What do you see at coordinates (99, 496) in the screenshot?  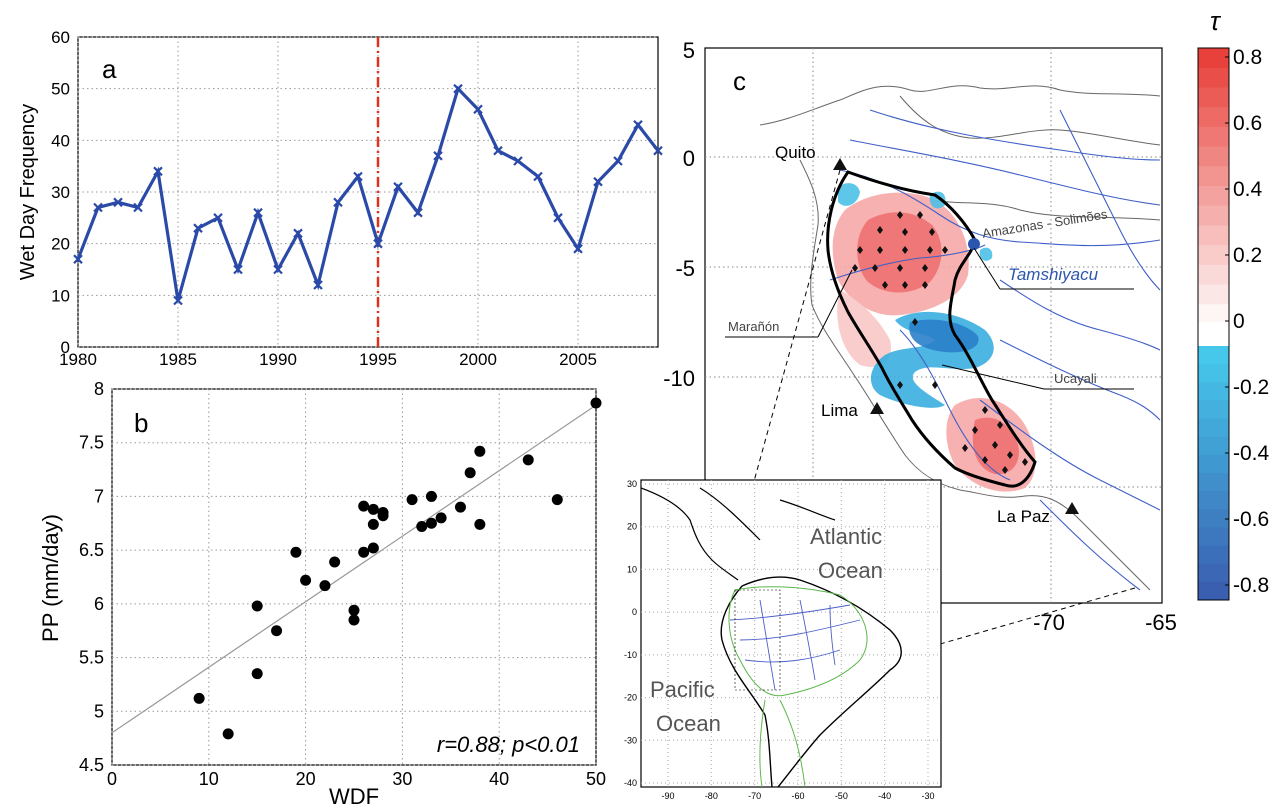 I see `panel-b-ytick-label: 7` at bounding box center [99, 496].